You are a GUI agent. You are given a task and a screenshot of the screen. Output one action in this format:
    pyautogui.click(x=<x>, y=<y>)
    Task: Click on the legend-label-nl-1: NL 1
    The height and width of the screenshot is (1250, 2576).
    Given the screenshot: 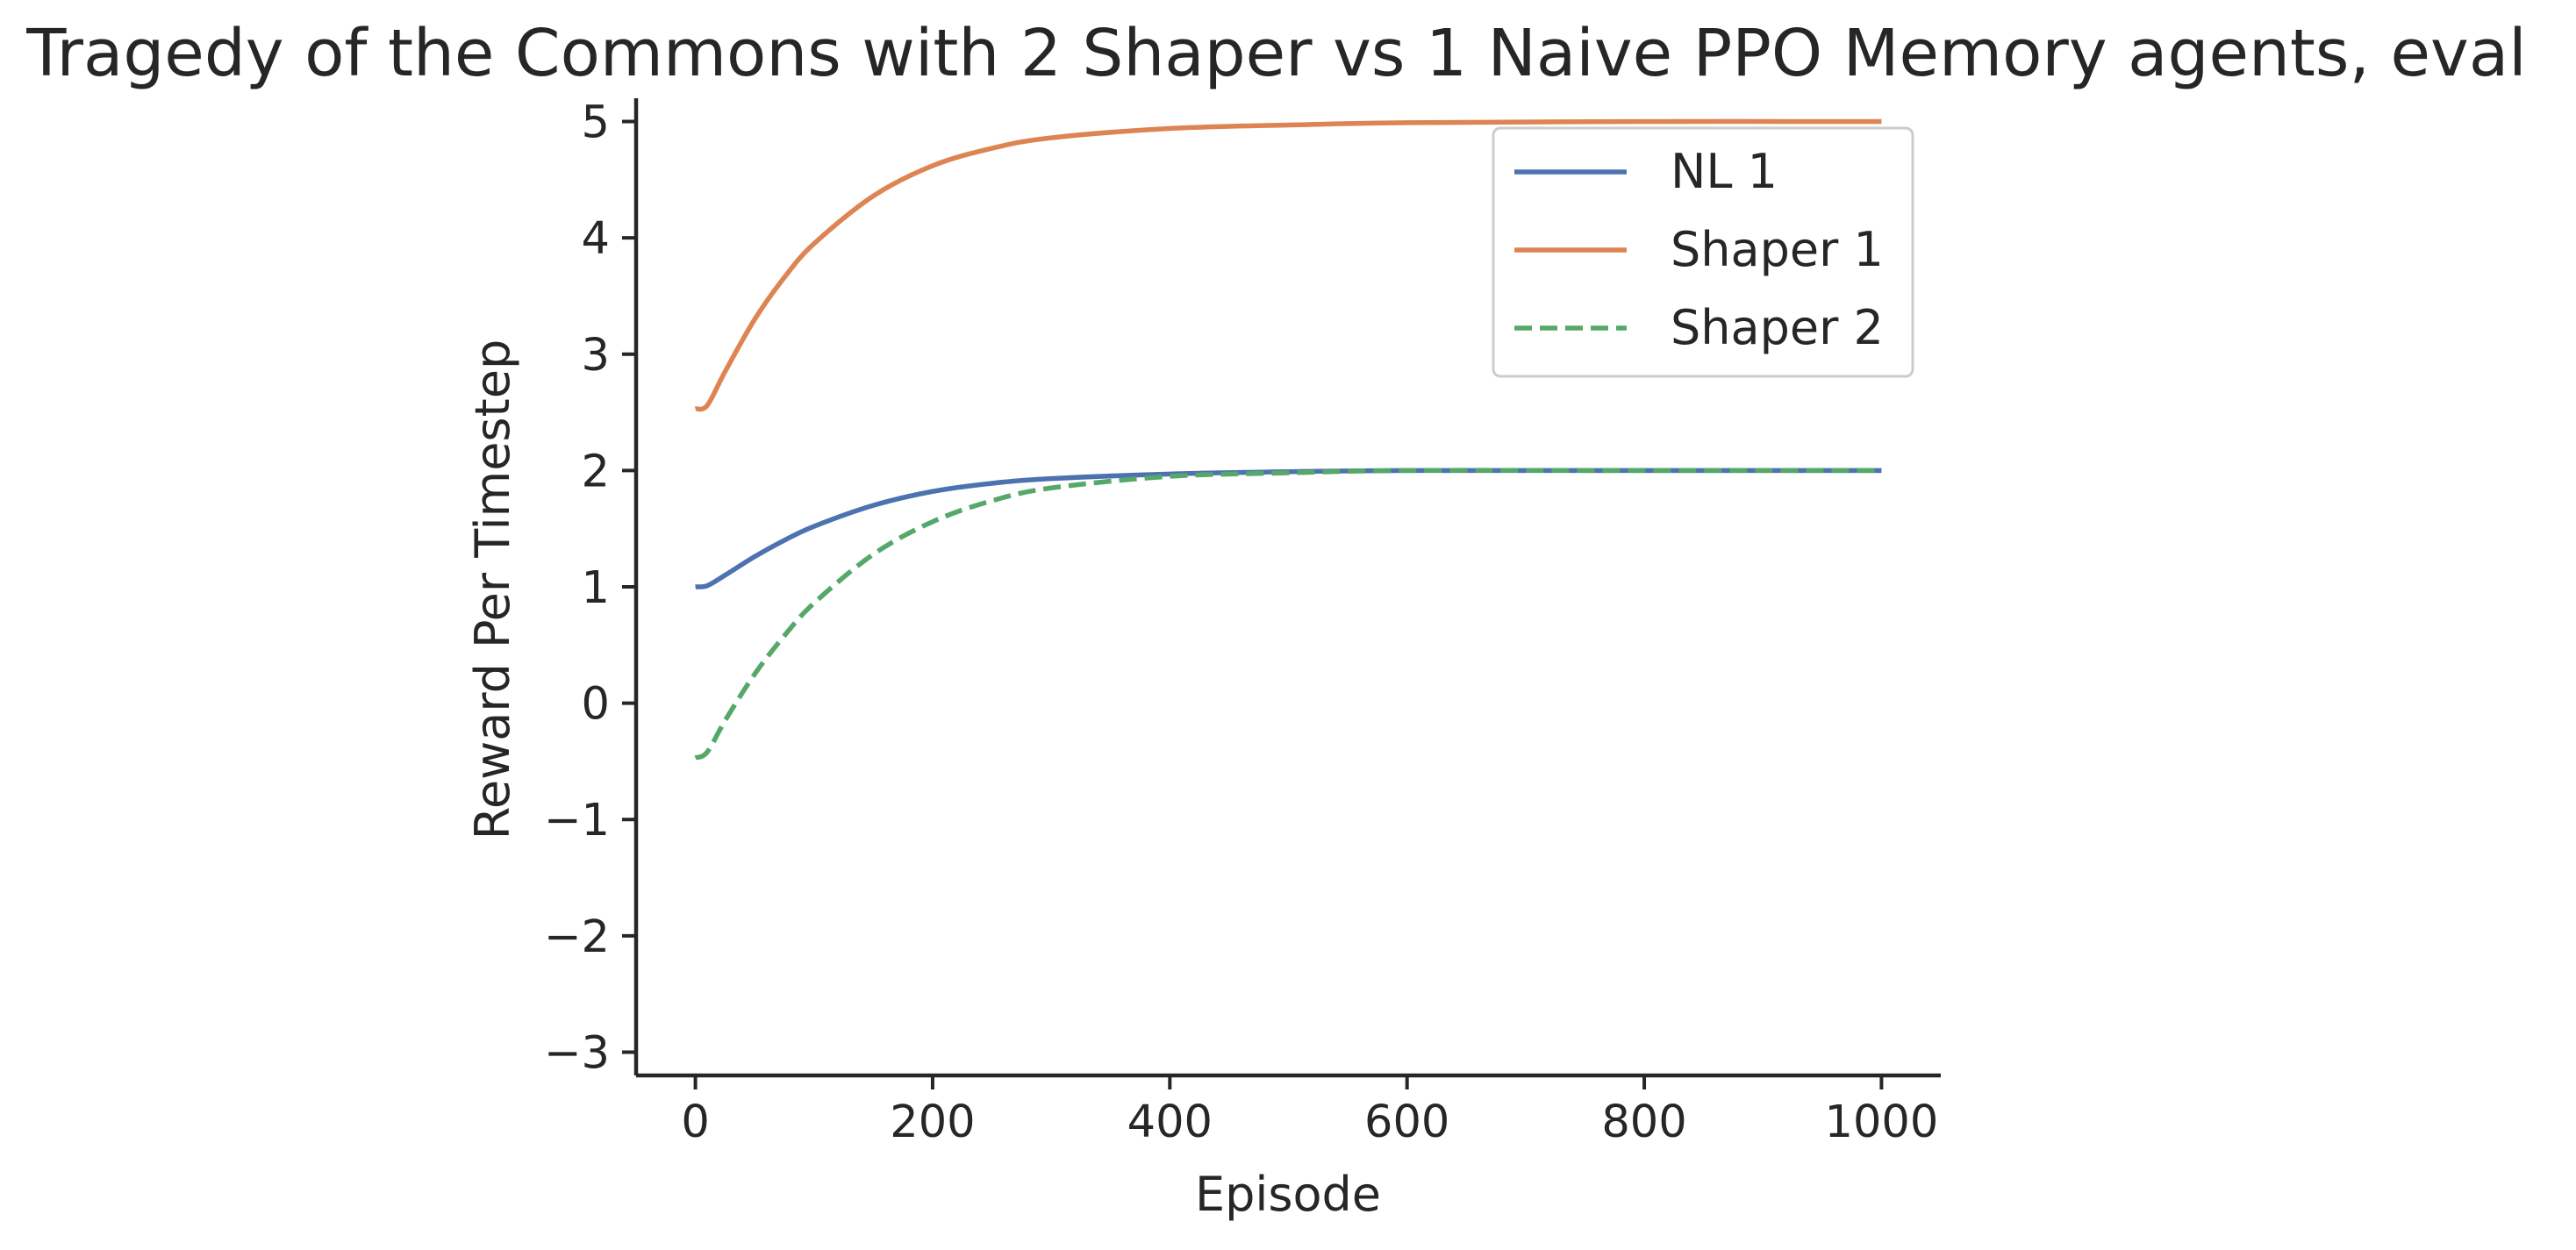 What is the action you would take?
    pyautogui.click(x=1724, y=171)
    